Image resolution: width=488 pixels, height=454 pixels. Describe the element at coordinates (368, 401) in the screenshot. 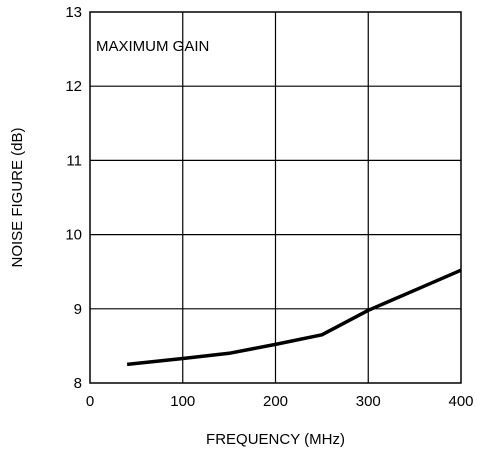

I see `x-tick-label-300: 300` at that location.